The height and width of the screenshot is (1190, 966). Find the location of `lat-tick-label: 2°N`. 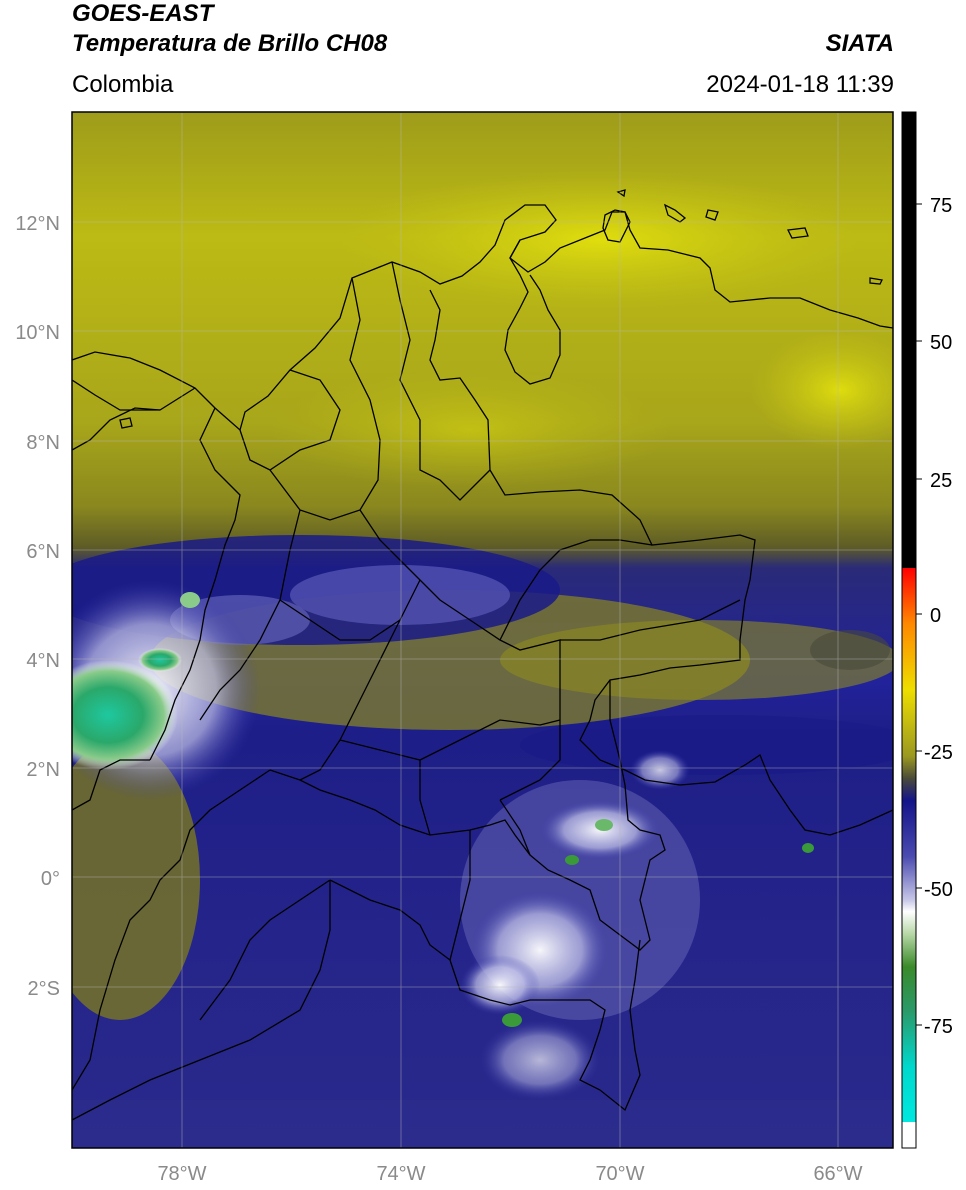

lat-tick-label: 2°N is located at coordinates (43, 770).